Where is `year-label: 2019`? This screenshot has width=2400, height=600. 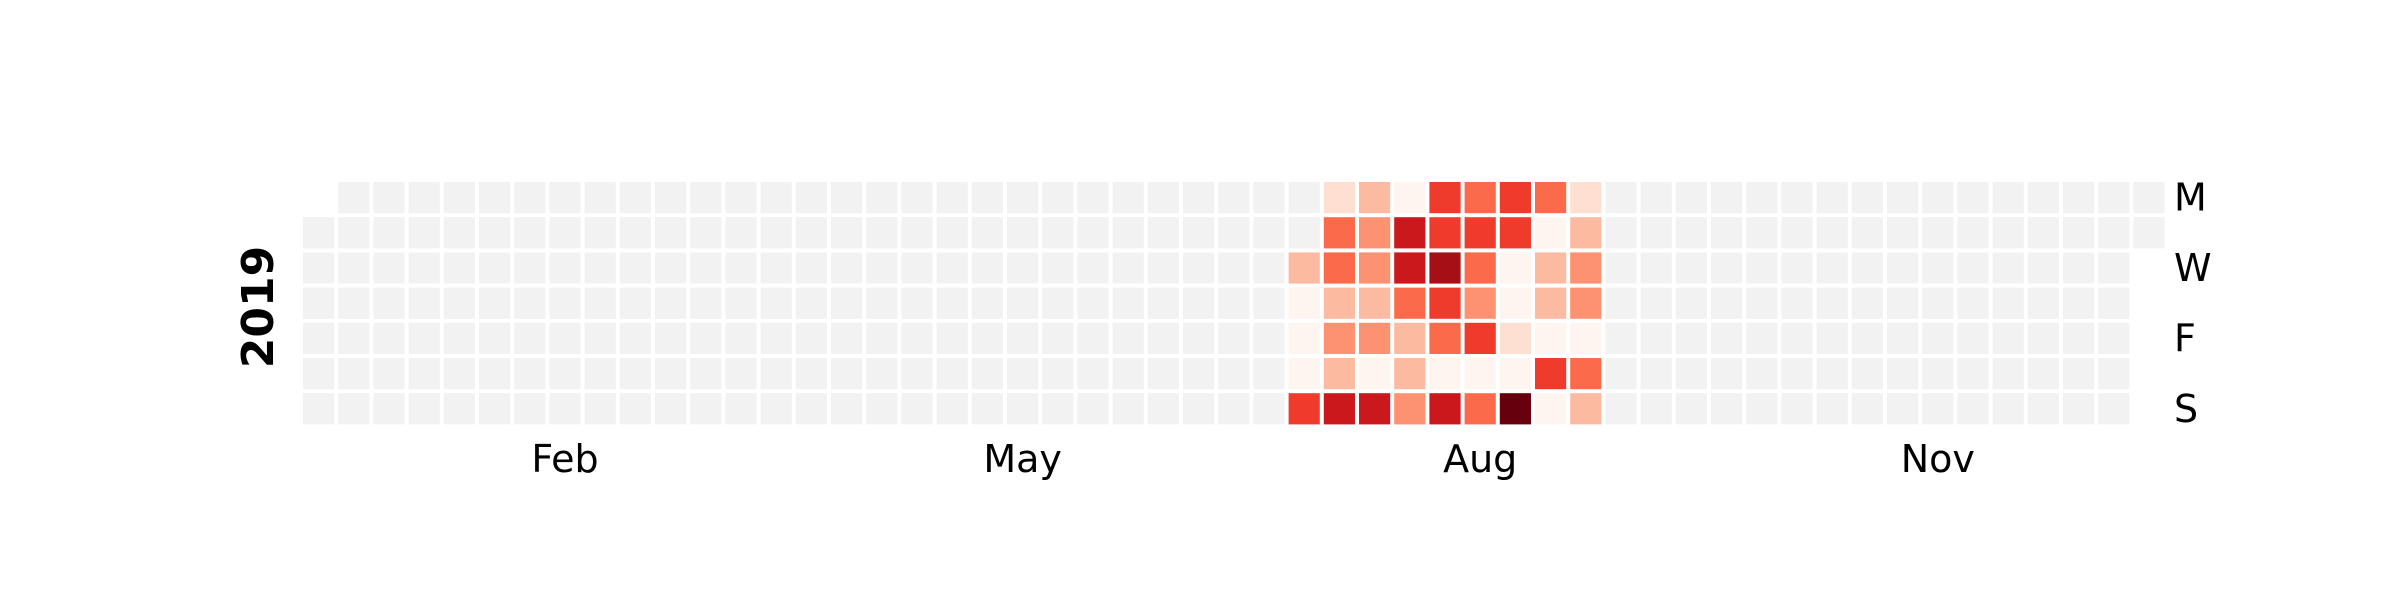
year-label: 2019 is located at coordinates (258, 307).